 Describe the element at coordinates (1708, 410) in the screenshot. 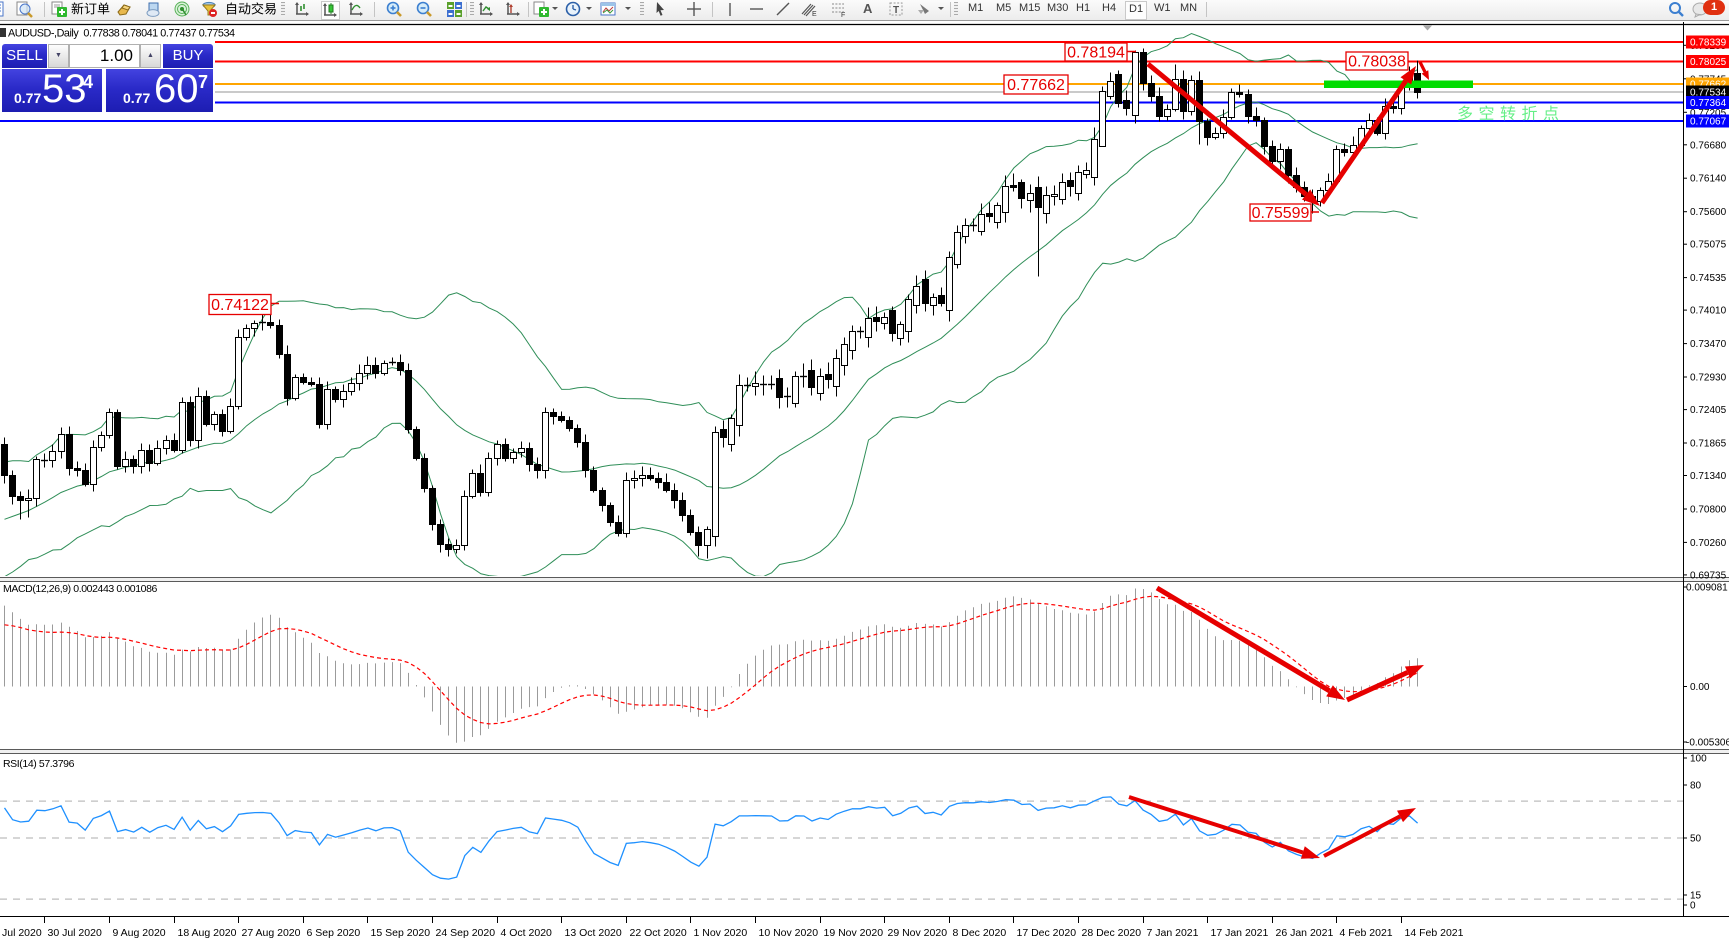

I see `svg-text: 0.72405` at that location.